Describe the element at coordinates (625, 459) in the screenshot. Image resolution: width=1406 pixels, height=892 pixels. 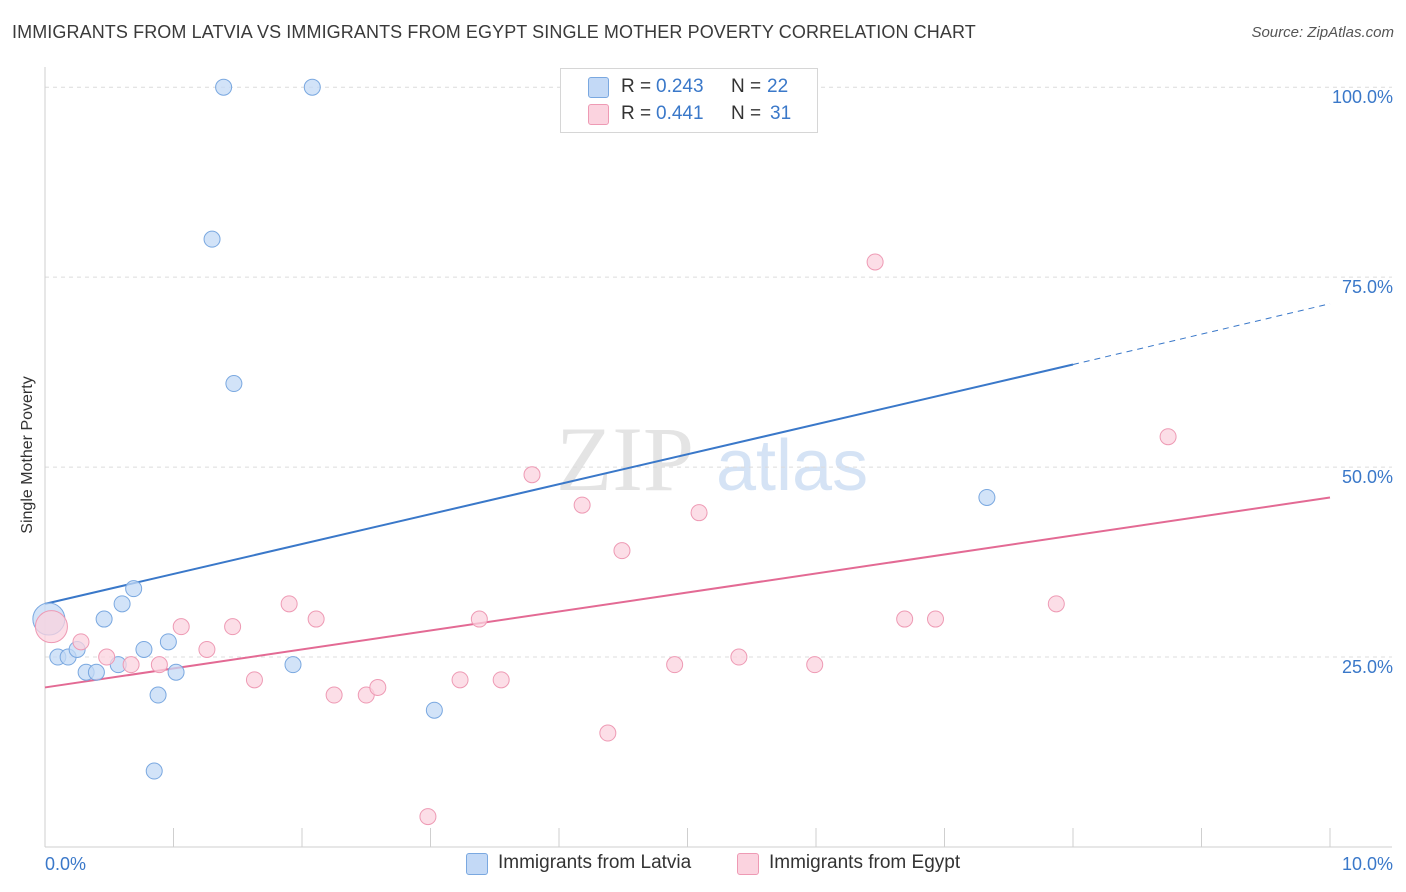
I see `watermark-zip: ZIP` at that location.